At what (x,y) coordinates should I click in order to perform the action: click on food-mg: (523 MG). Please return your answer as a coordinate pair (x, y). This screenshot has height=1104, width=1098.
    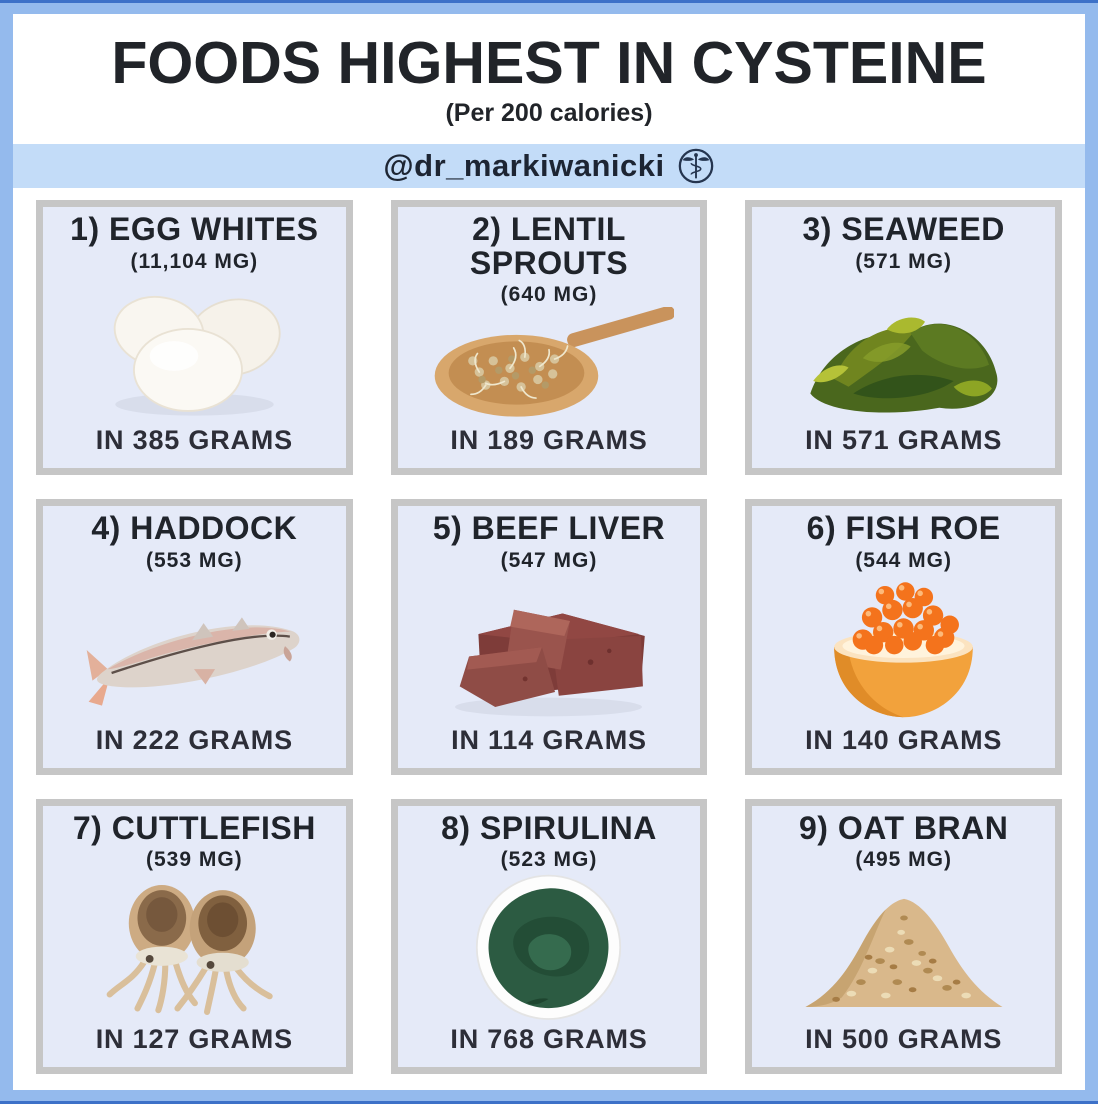
    Looking at the image, I should click on (549, 860).